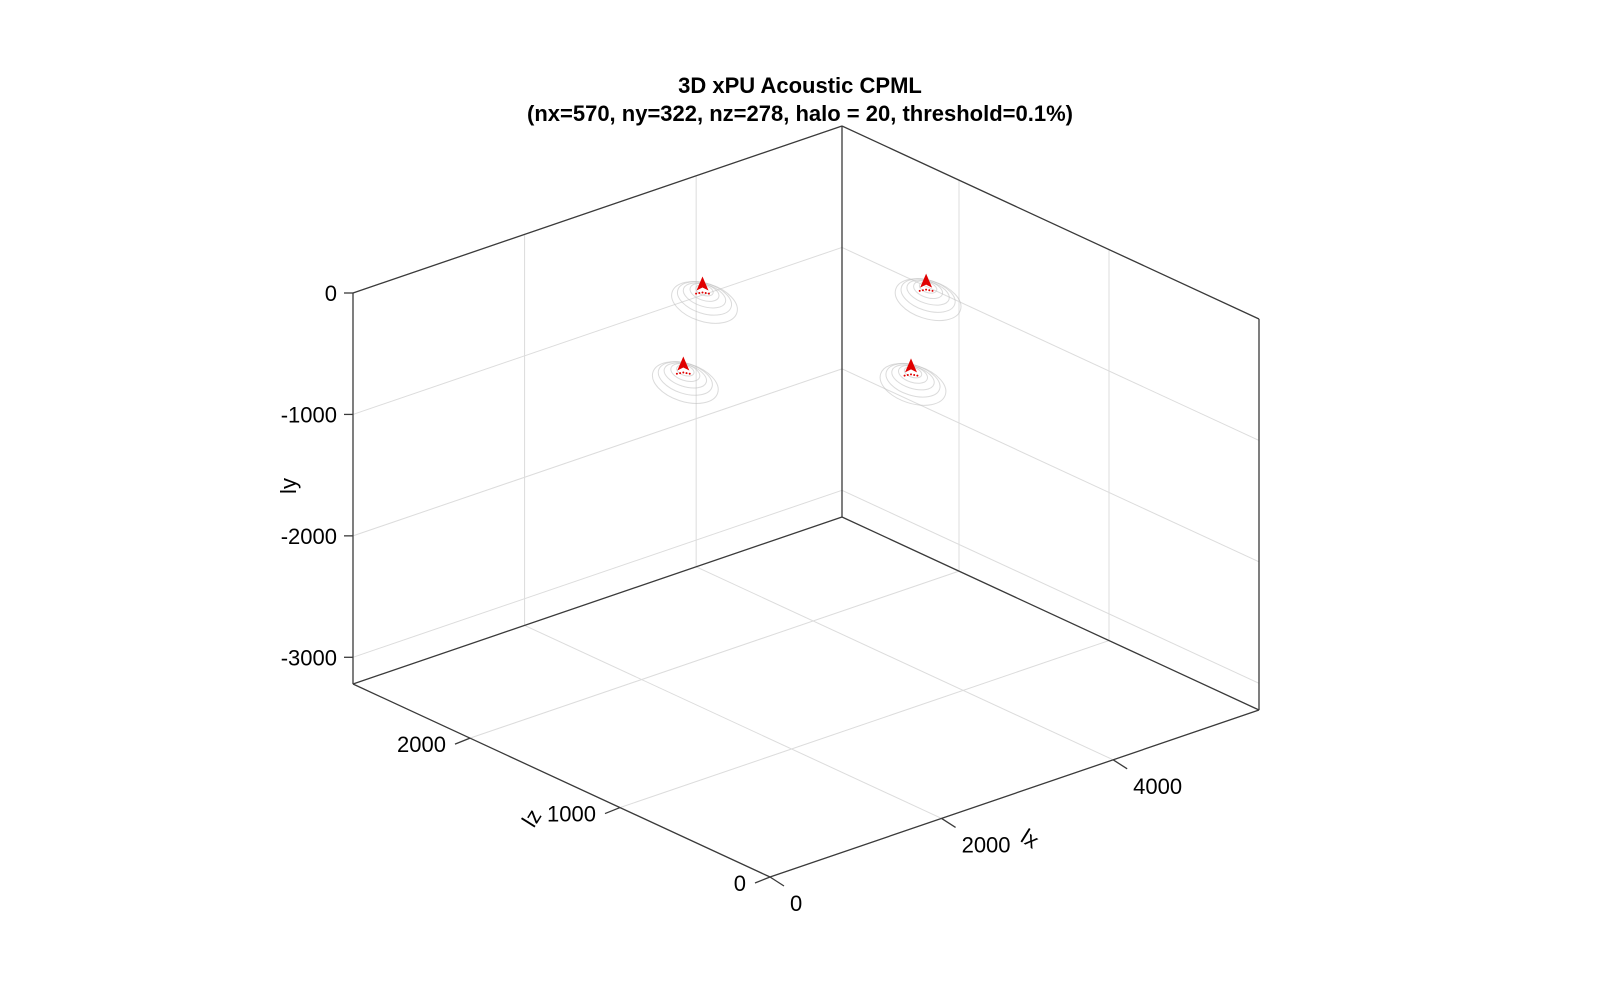 The height and width of the screenshot is (1000, 1600). What do you see at coordinates (309, 657) in the screenshot?
I see `y-tick-label: -3000` at bounding box center [309, 657].